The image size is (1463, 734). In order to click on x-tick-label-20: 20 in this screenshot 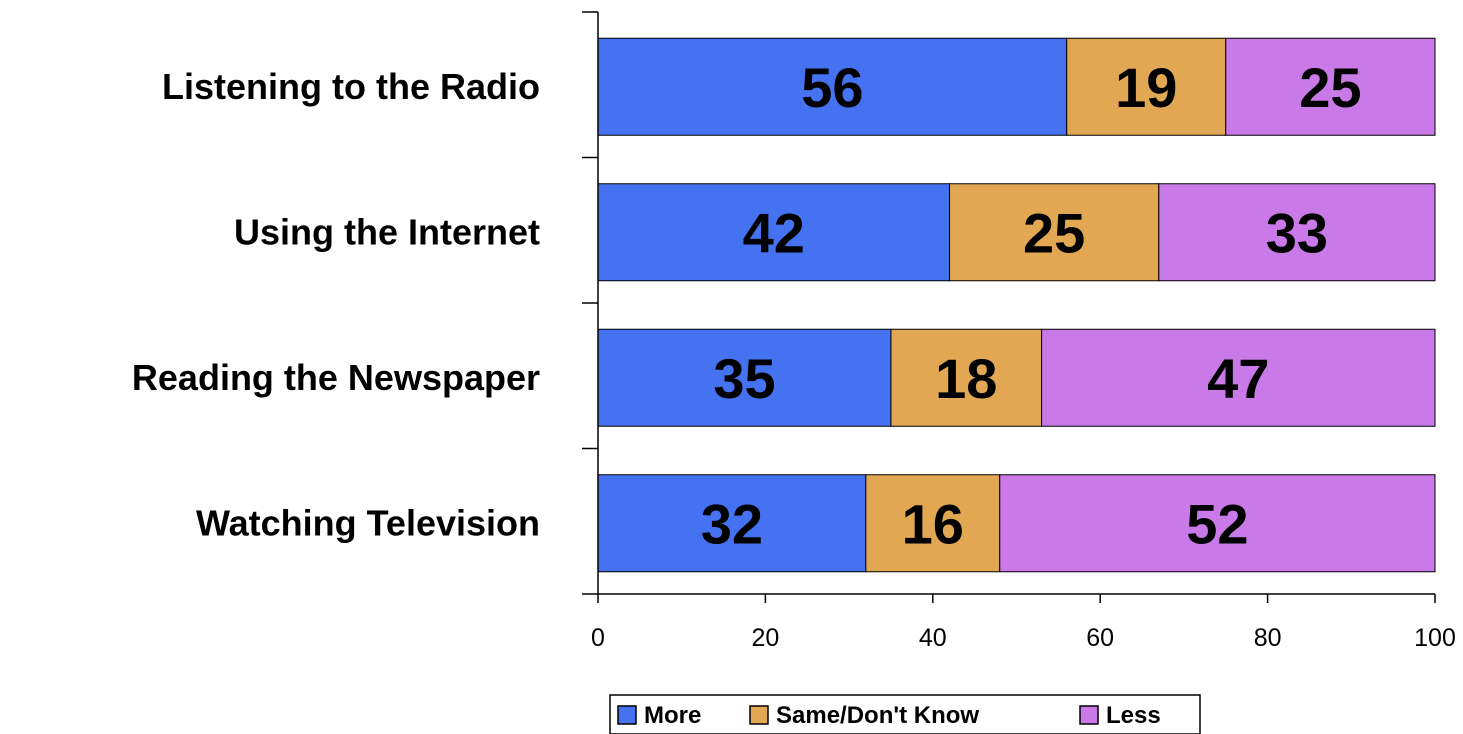, I will do `click(765, 638)`.